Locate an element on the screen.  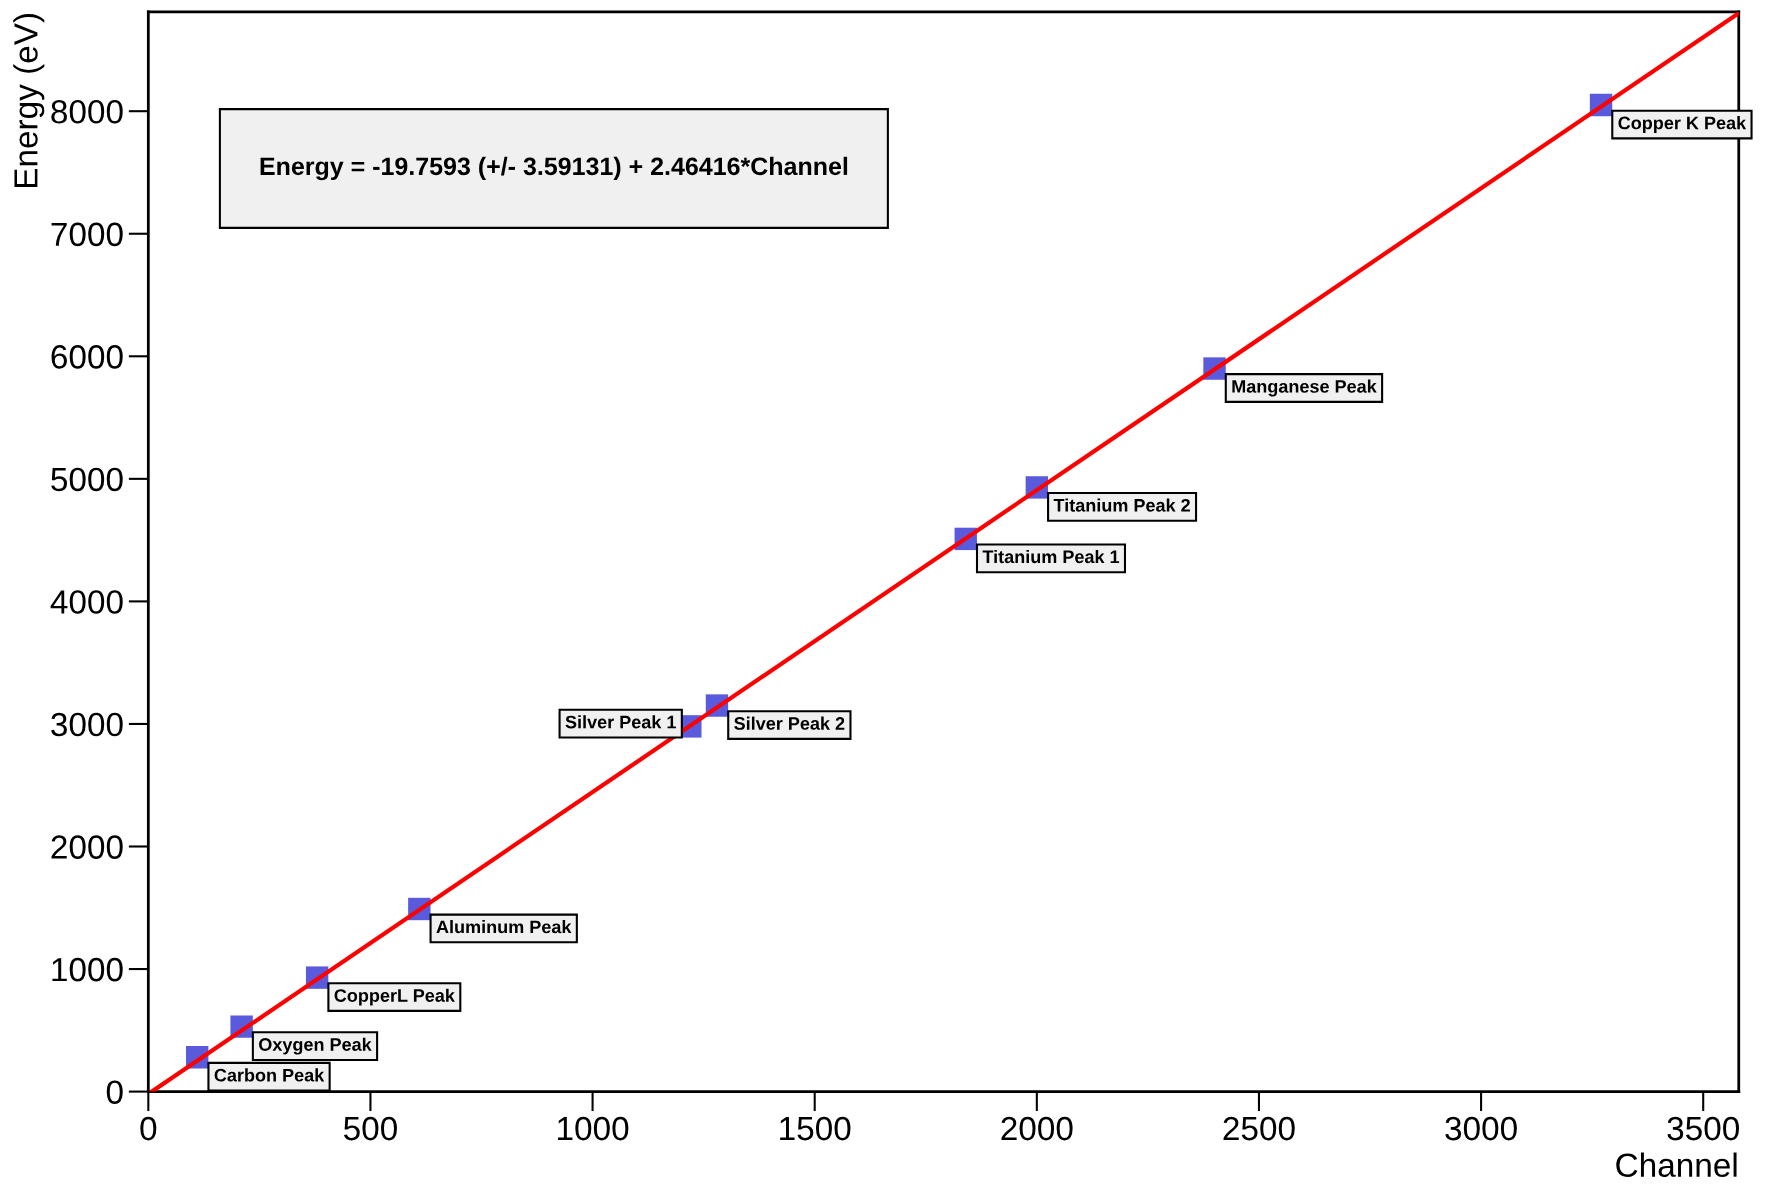
annotation: Silver Peak 2 is located at coordinates (789, 723).